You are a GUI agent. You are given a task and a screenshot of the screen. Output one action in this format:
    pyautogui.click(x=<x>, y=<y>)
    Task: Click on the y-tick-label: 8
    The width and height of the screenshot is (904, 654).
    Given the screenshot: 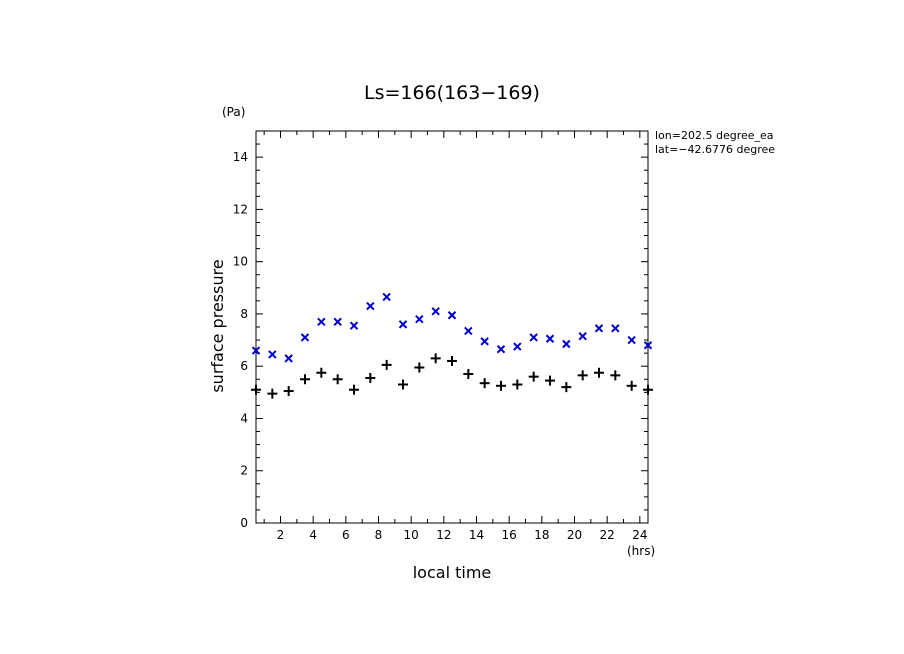 What is the action you would take?
    pyautogui.click(x=244, y=314)
    